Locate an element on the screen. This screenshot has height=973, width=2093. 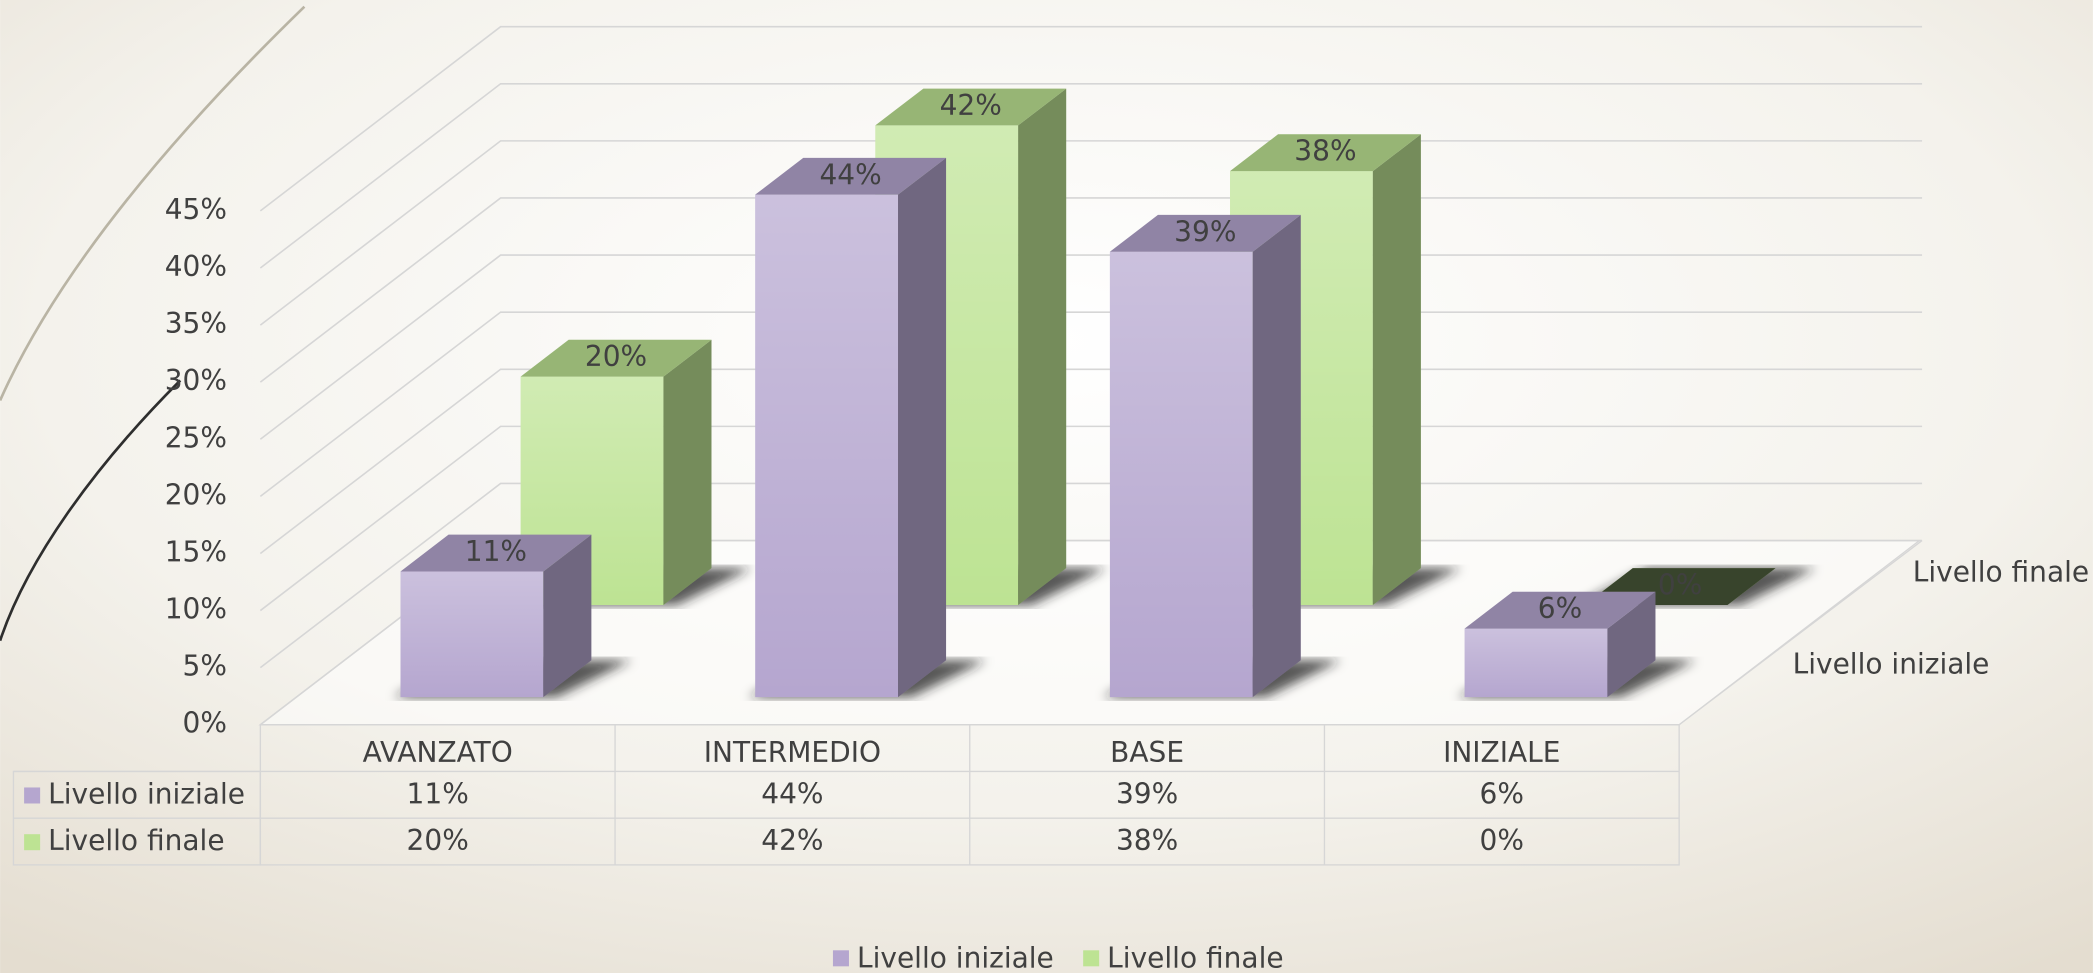
data-label: 11% is located at coordinates (496, 551).